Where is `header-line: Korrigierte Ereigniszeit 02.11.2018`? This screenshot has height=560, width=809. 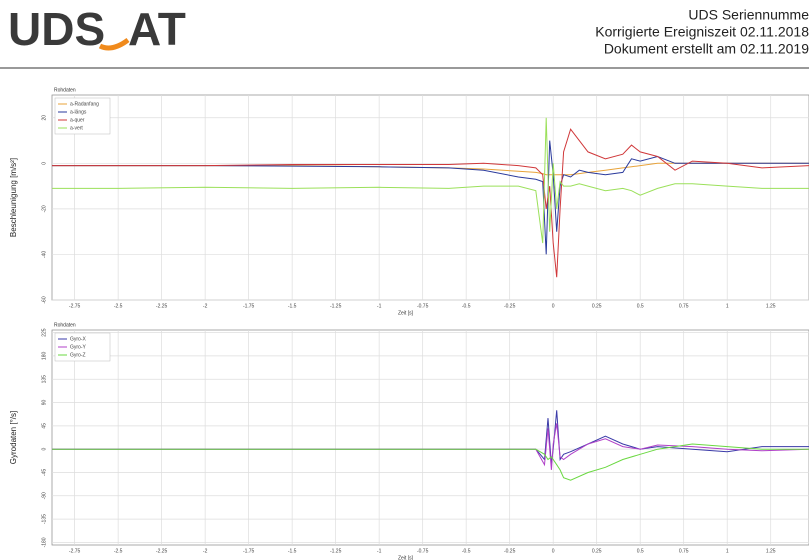
header-line: Korrigierte Ereigniszeit 02.11.2018 is located at coordinates (702, 32).